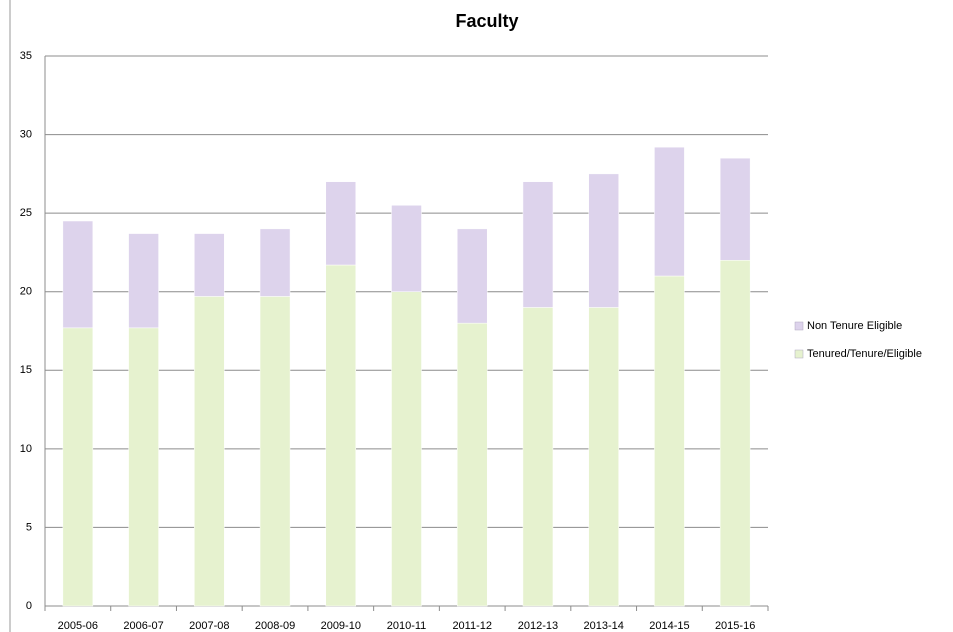 This screenshot has height=632, width=953. I want to click on x-tick-label: 2013-14, so click(603, 626).